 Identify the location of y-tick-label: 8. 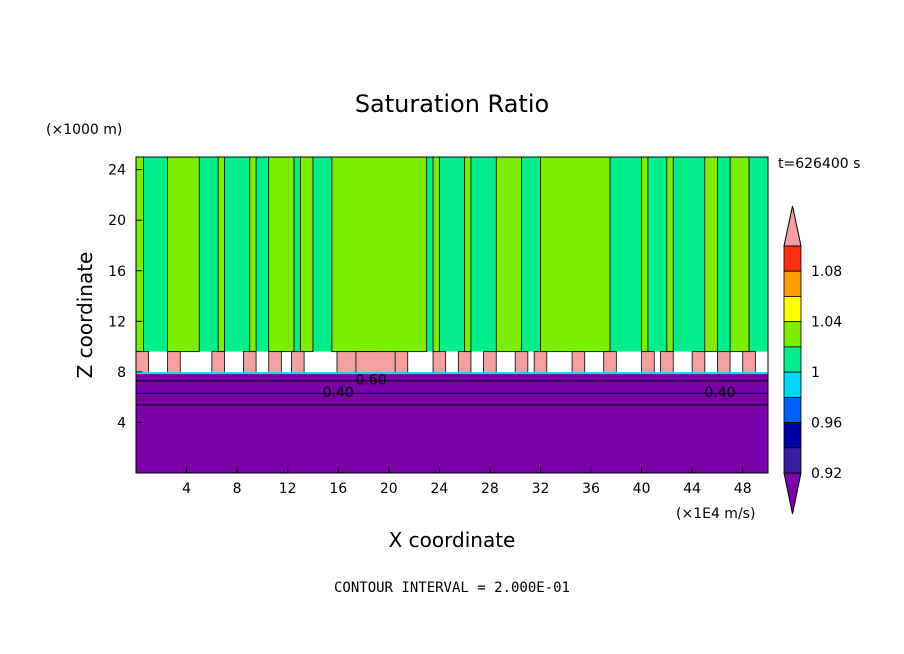
(121, 373).